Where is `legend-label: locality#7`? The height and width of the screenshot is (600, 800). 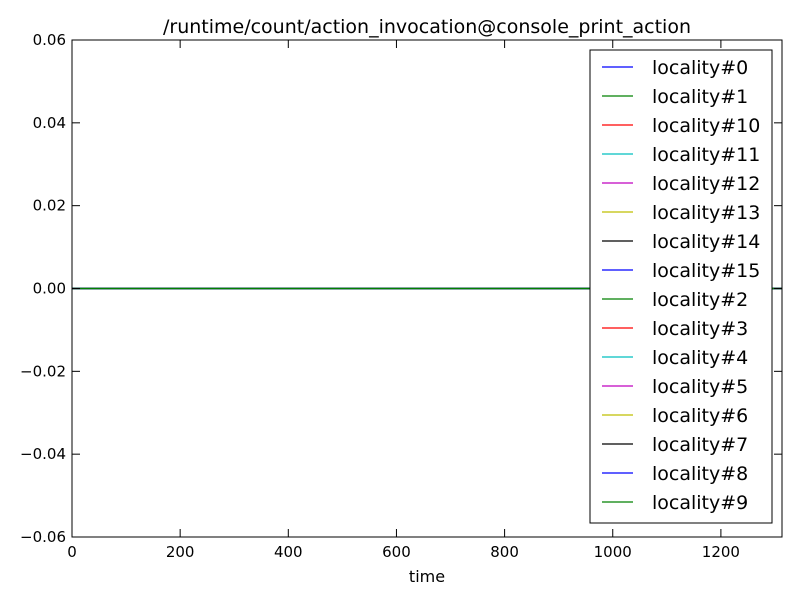 legend-label: locality#7 is located at coordinates (700, 445).